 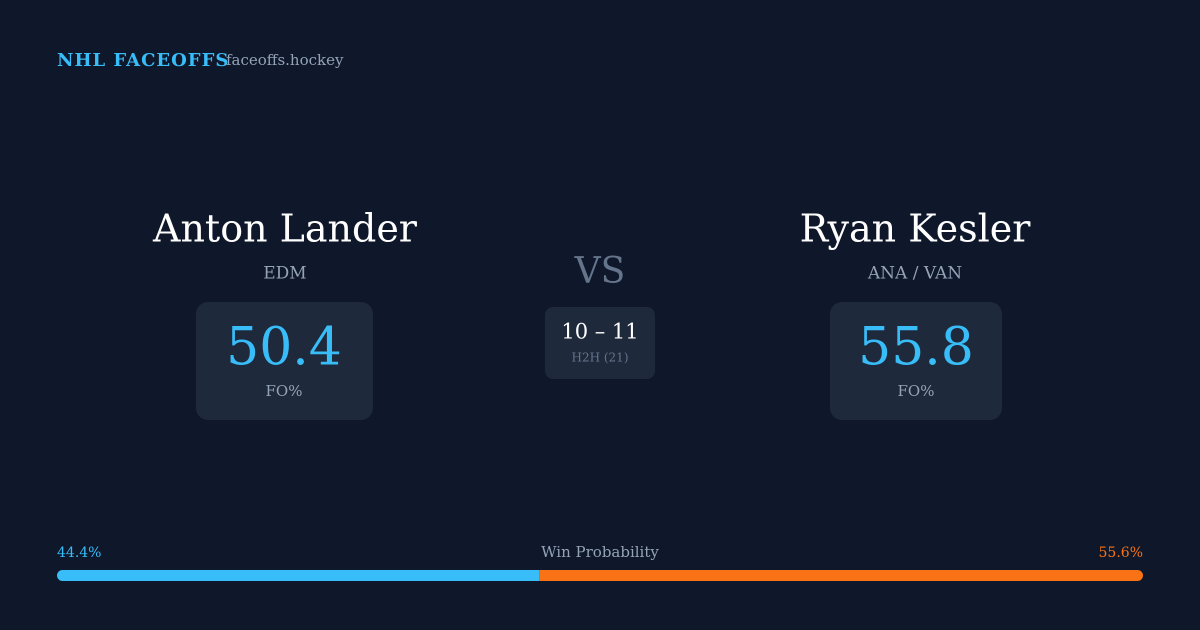 I want to click on left-bar, so click(x=298, y=575).